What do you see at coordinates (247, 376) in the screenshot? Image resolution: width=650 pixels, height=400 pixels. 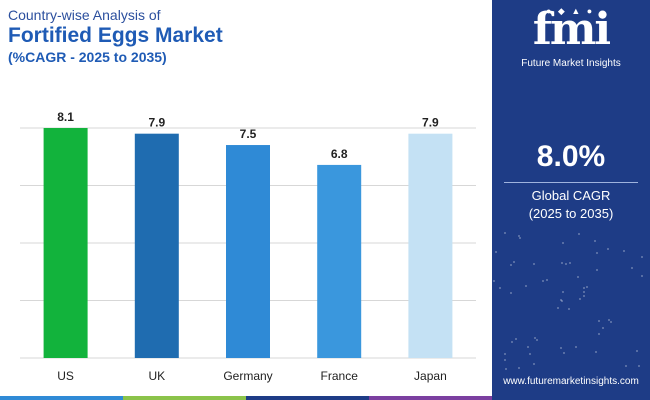 I see `x-tick-germany: Germany` at bounding box center [247, 376].